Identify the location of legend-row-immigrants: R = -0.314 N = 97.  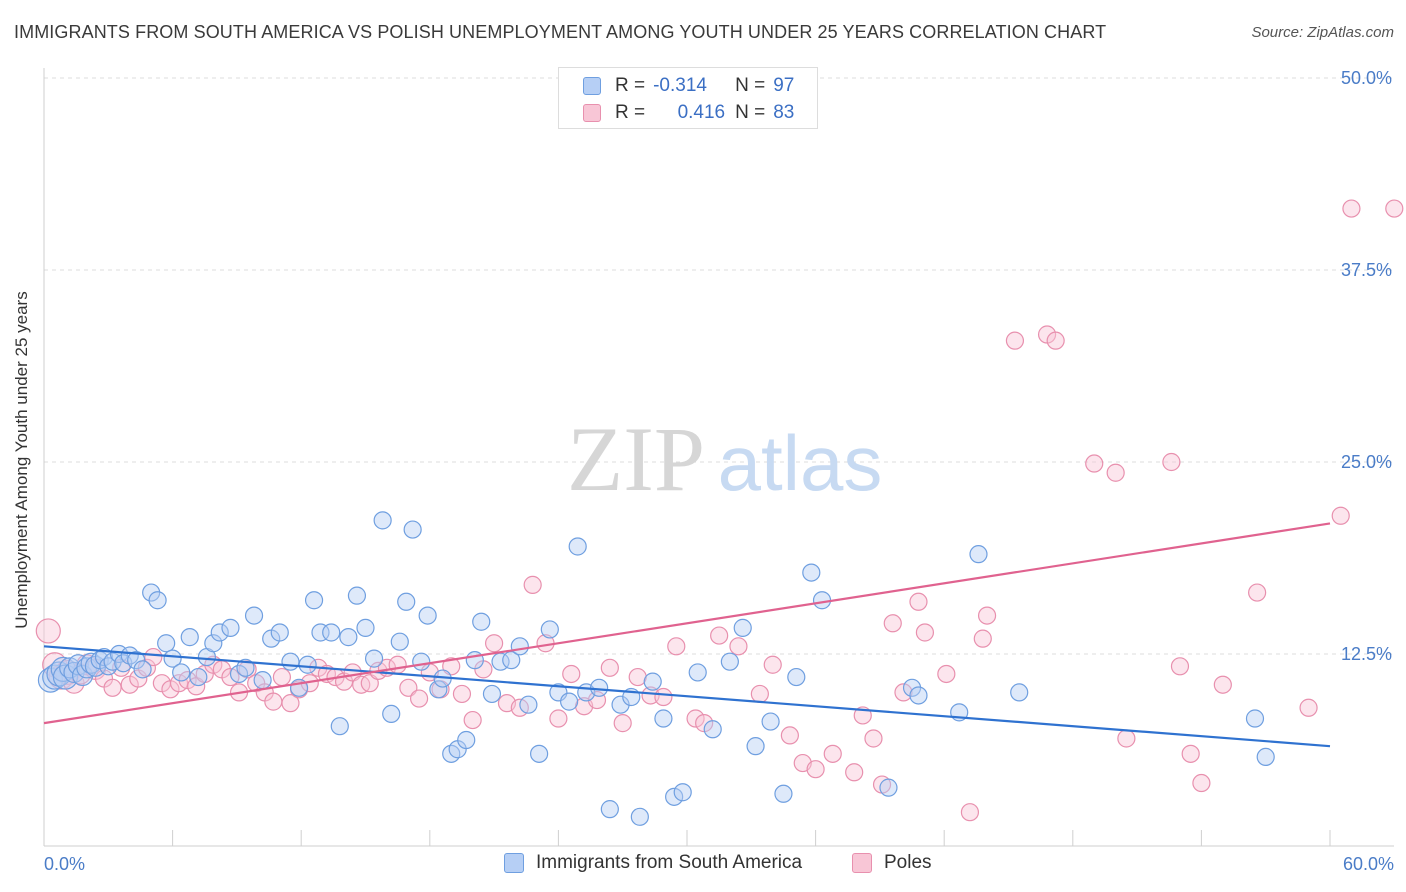
(688, 86).